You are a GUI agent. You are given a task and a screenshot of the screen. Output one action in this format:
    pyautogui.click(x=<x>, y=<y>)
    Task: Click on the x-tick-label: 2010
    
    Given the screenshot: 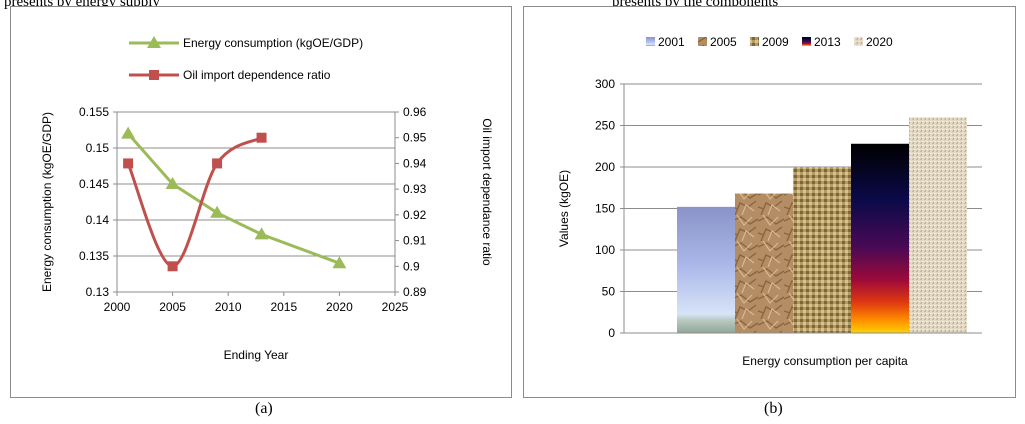 What is the action you would take?
    pyautogui.click(x=228, y=307)
    